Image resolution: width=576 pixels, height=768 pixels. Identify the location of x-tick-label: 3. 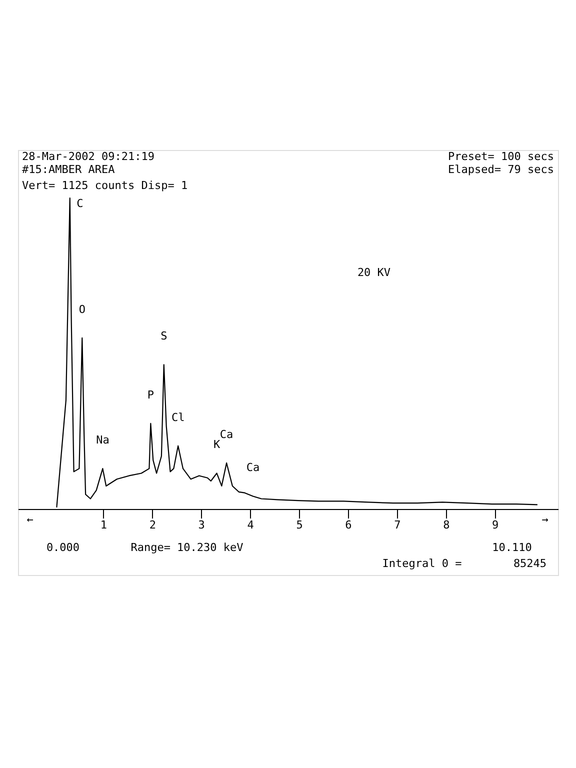
(201, 525).